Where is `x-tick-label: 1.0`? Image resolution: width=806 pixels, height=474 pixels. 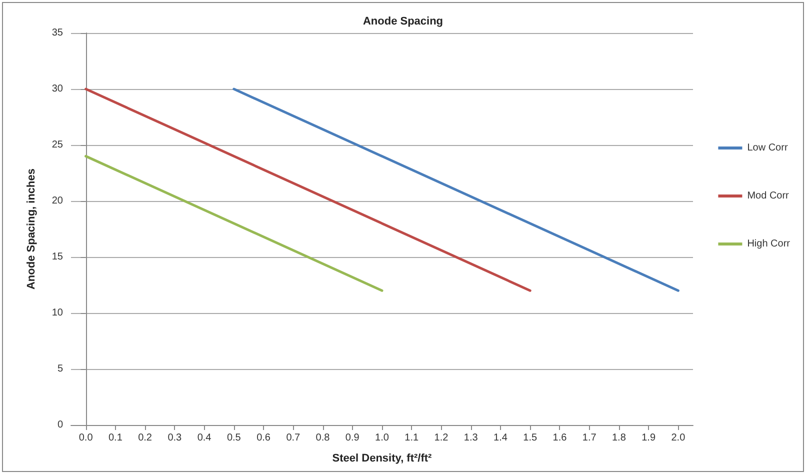 x-tick-label: 1.0 is located at coordinates (382, 438).